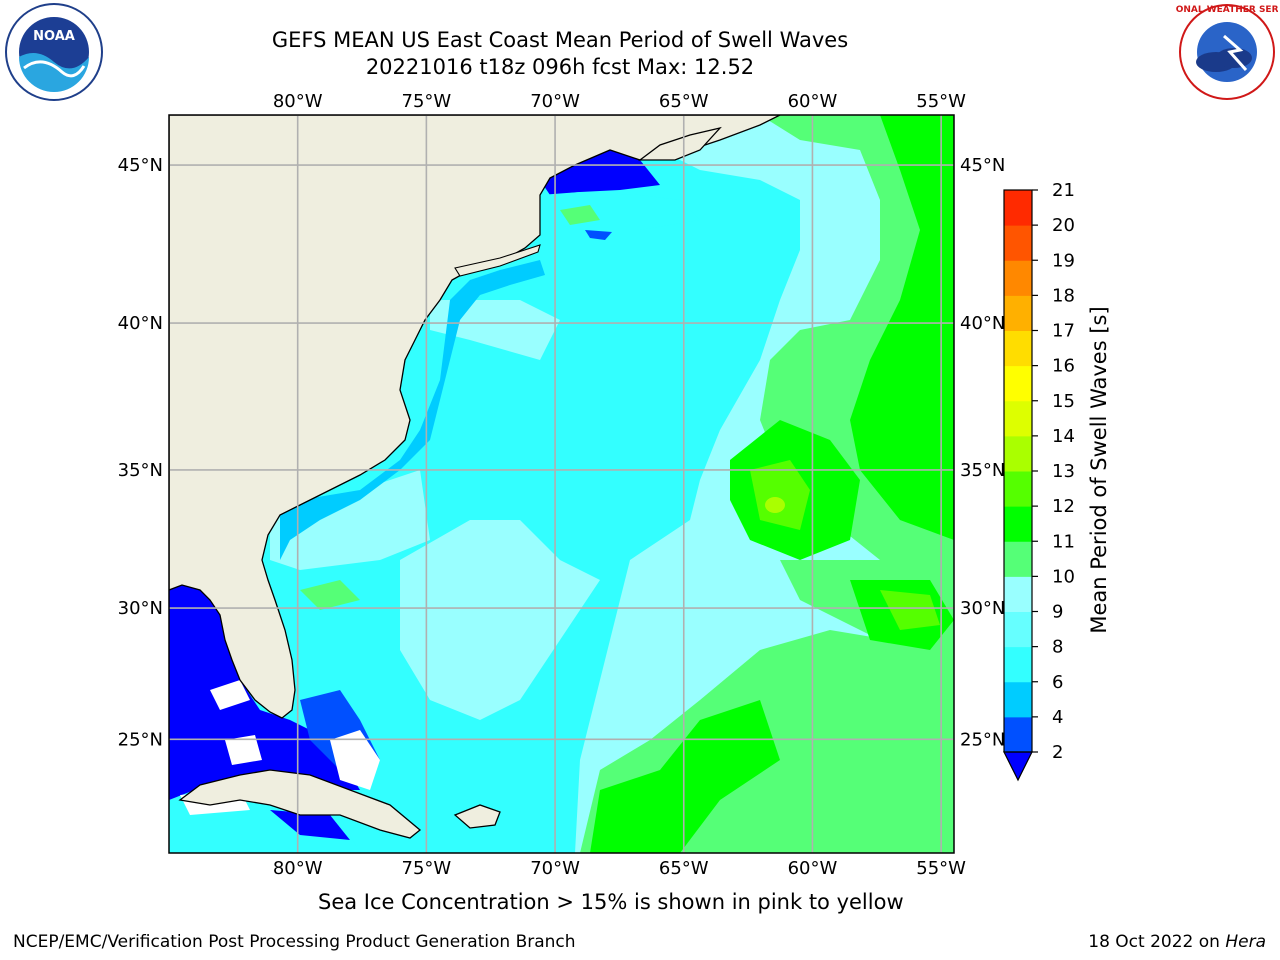  What do you see at coordinates (1063, 436) in the screenshot?
I see `colorbar-tick-label: 14` at bounding box center [1063, 436].